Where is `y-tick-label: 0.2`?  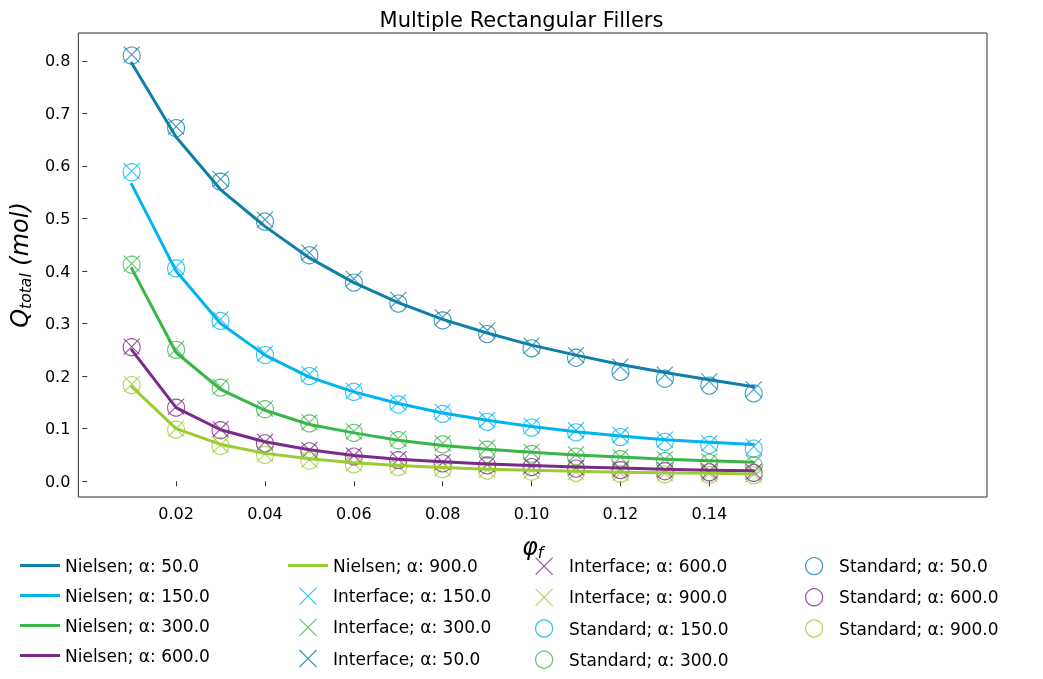
y-tick-label: 0.2 is located at coordinates (57, 376).